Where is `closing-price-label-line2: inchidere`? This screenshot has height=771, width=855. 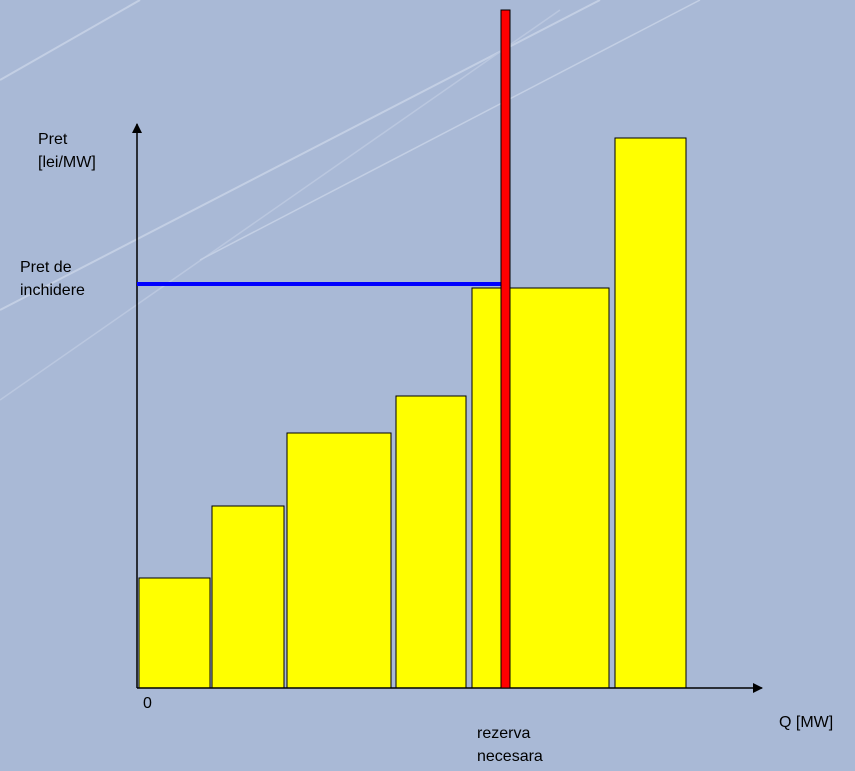 closing-price-label-line2: inchidere is located at coordinates (52, 290).